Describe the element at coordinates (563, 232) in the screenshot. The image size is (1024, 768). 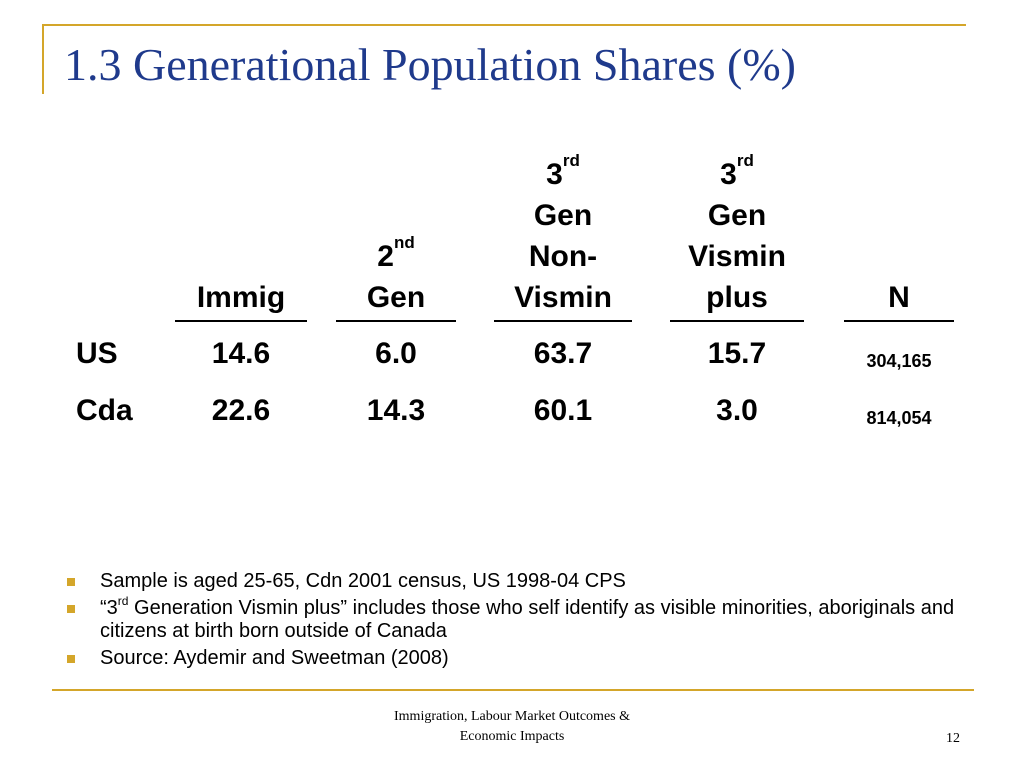
I see `header-3rd-gen-non-vismin: 3rd Gen Non- Vismin` at that location.